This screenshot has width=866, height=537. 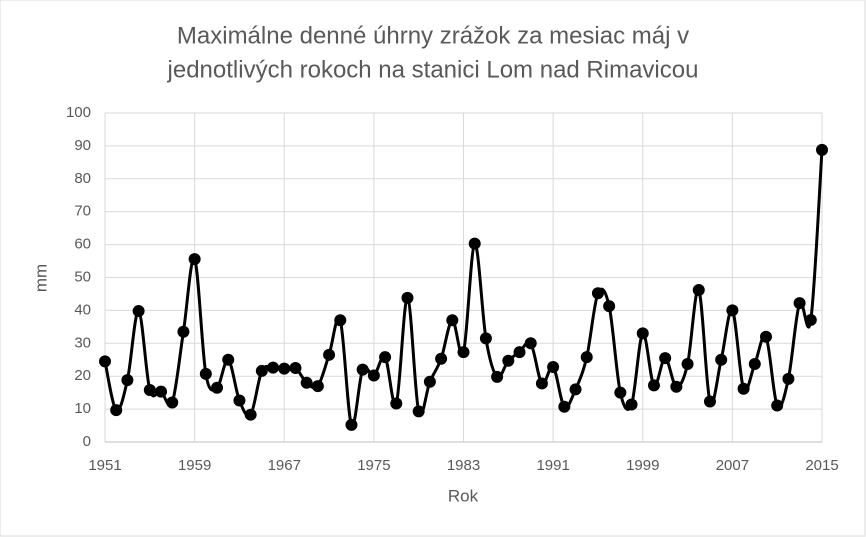 I want to click on y-tick-label: 20, so click(x=82, y=375).